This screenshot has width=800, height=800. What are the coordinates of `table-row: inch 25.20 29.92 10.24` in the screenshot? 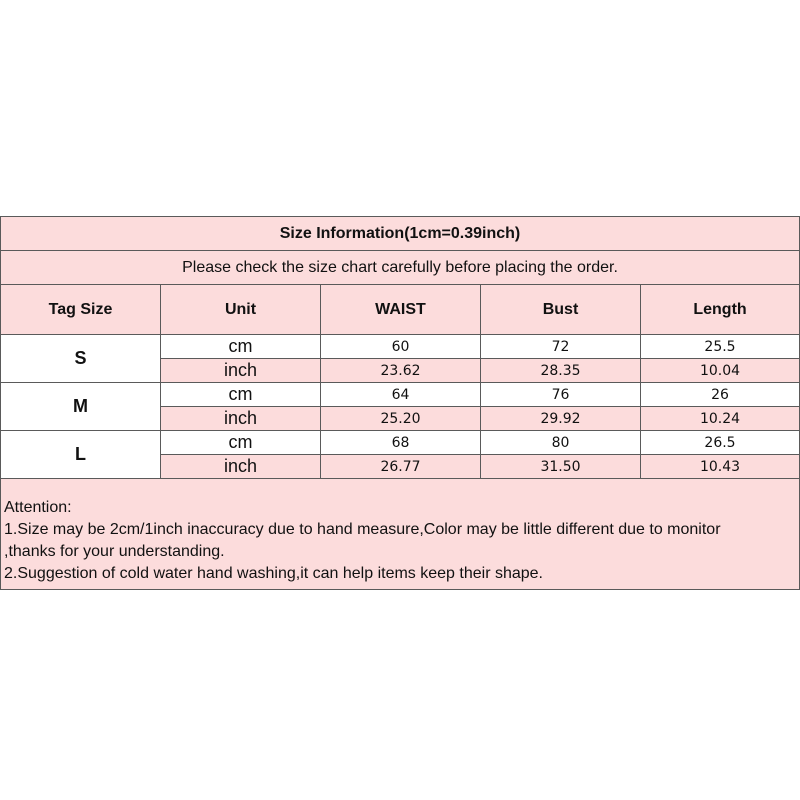 It's located at (400, 418).